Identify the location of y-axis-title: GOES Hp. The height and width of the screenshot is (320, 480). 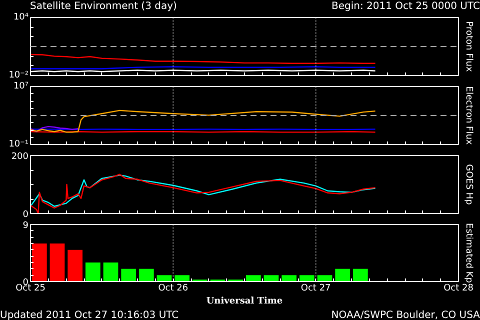
(469, 185).